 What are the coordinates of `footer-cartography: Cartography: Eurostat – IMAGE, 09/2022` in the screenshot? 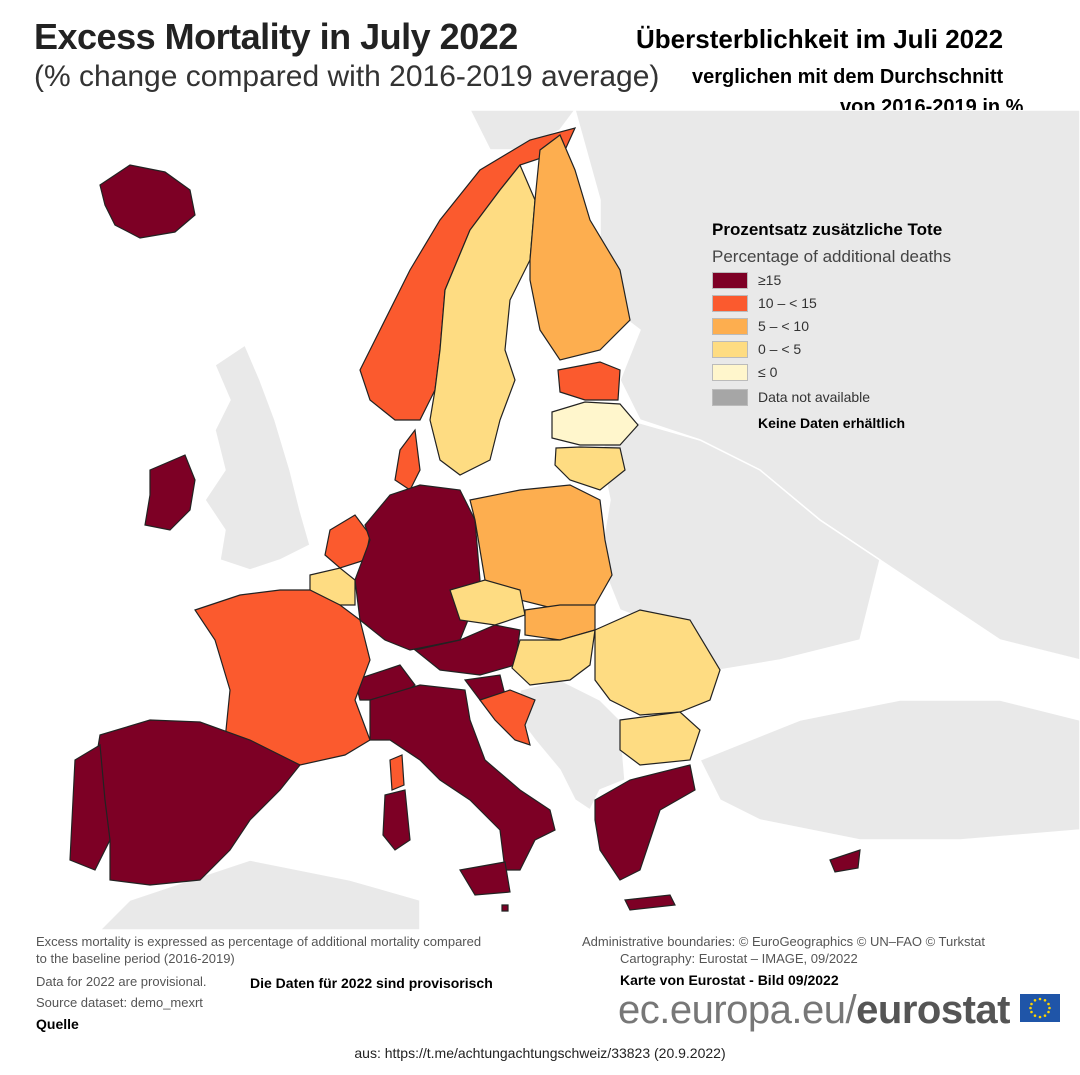 It's located at (739, 958).